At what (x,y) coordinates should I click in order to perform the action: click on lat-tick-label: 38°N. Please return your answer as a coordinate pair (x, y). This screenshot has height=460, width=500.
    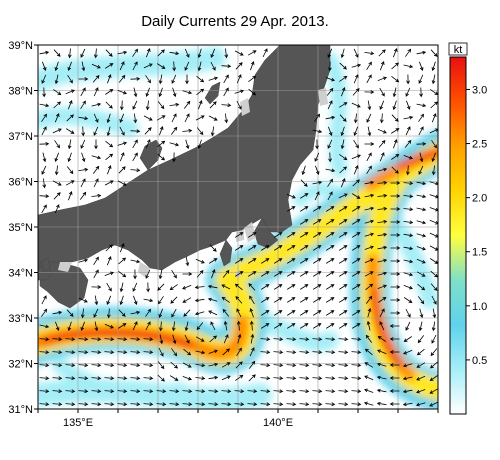
    Looking at the image, I should click on (20, 92).